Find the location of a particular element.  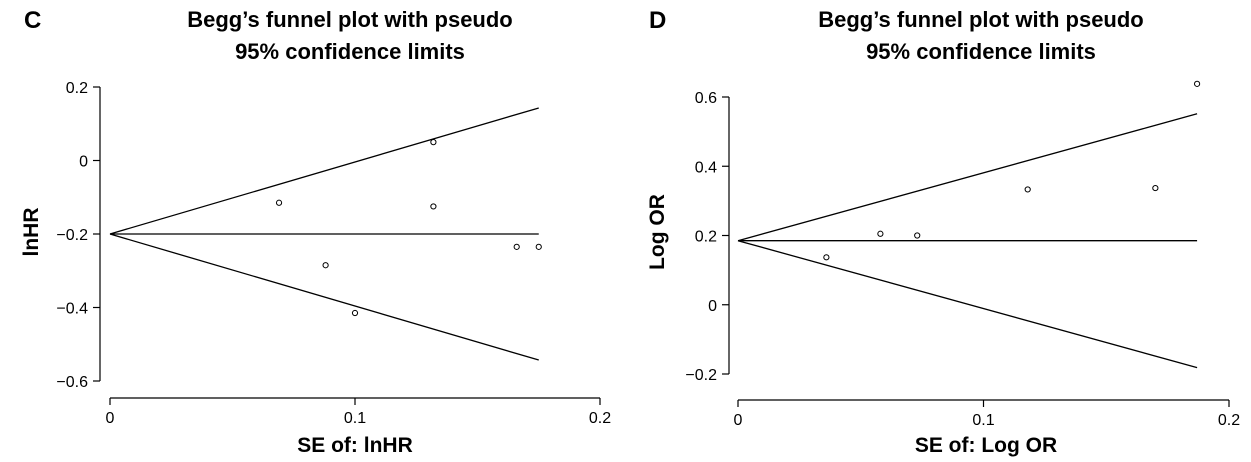

panel-c-y-tick-label: −0.4 is located at coordinates (72, 309).